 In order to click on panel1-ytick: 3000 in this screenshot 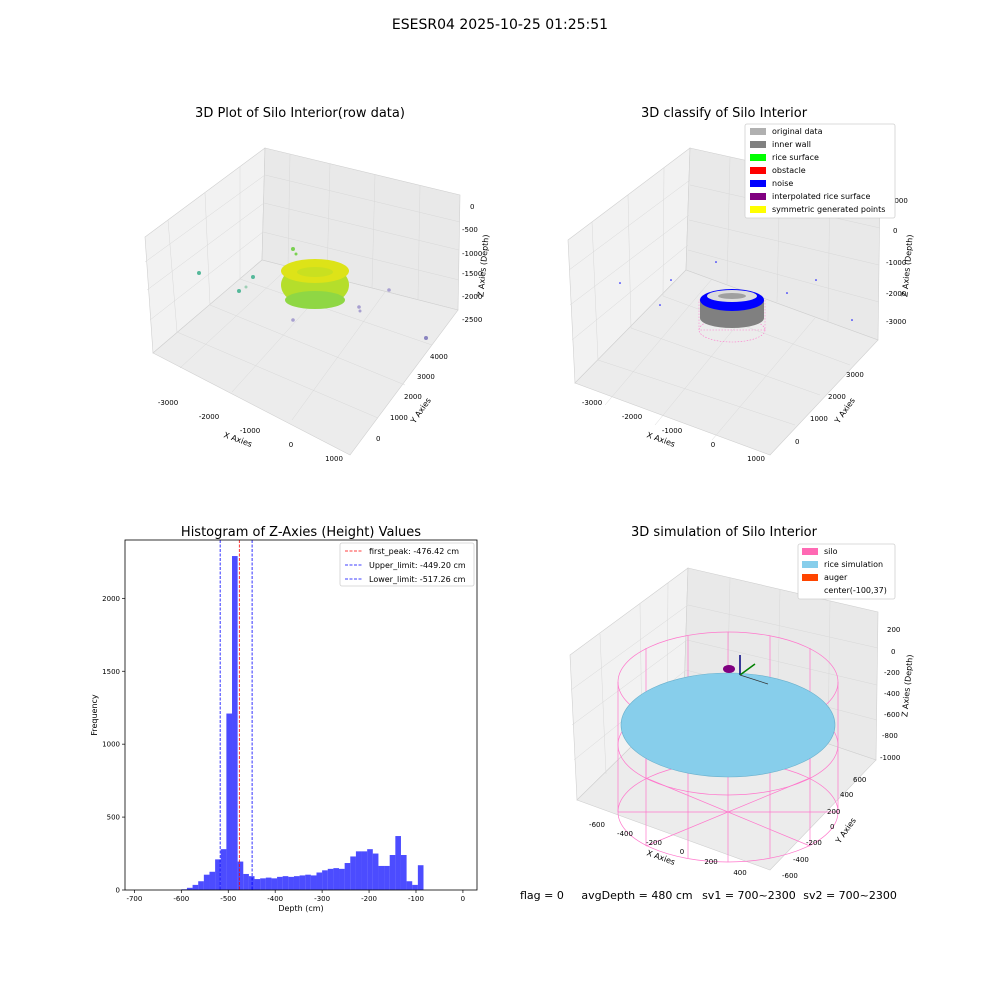, I will do `click(426, 377)`.